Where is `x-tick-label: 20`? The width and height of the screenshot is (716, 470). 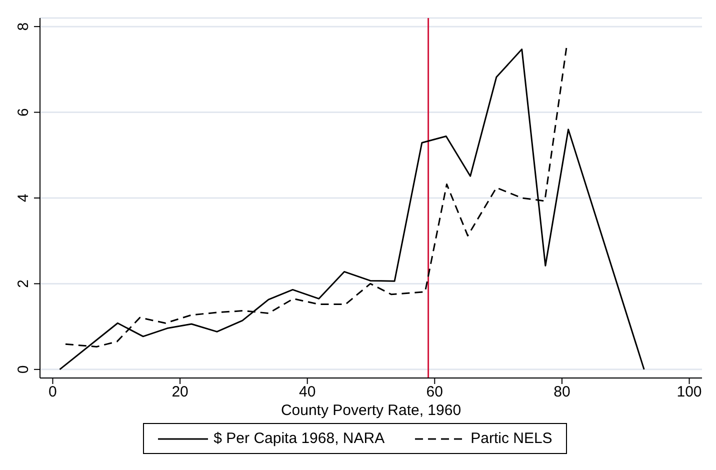 x-tick-label: 20 is located at coordinates (180, 392).